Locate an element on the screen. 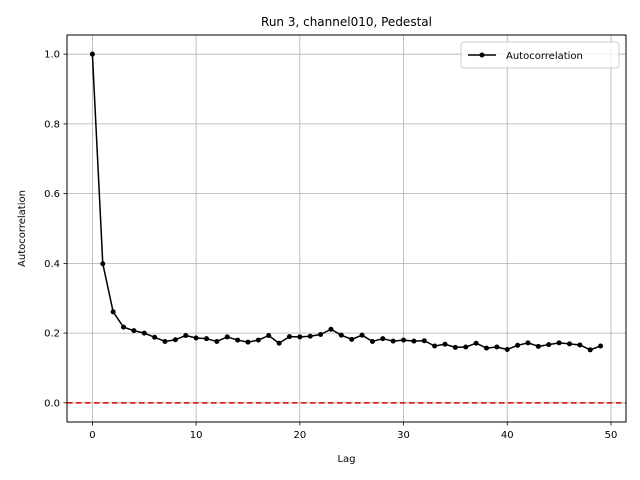 The width and height of the screenshot is (640, 480). legend-box is located at coordinates (540, 55).